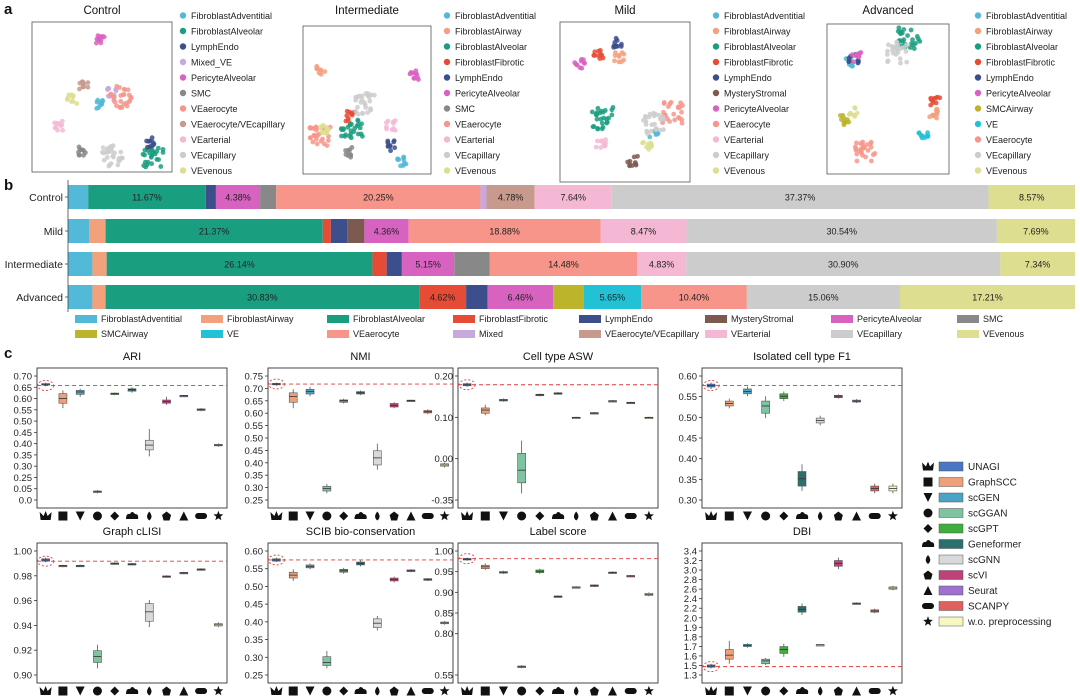  Describe the element at coordinates (444, 377) in the screenshot. I see `boxplot-ytick-label: 0.20` at that location.